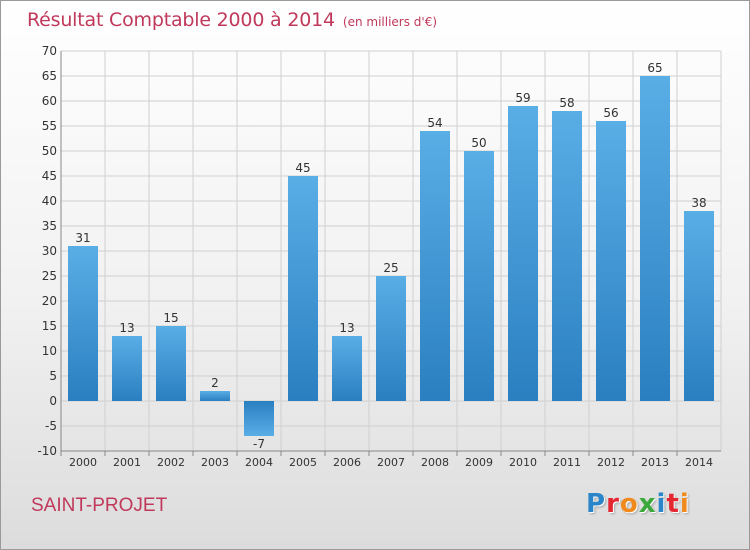 The image size is (750, 550). Describe the element at coordinates (83, 462) in the screenshot. I see `x-tick-label: 2000` at that location.